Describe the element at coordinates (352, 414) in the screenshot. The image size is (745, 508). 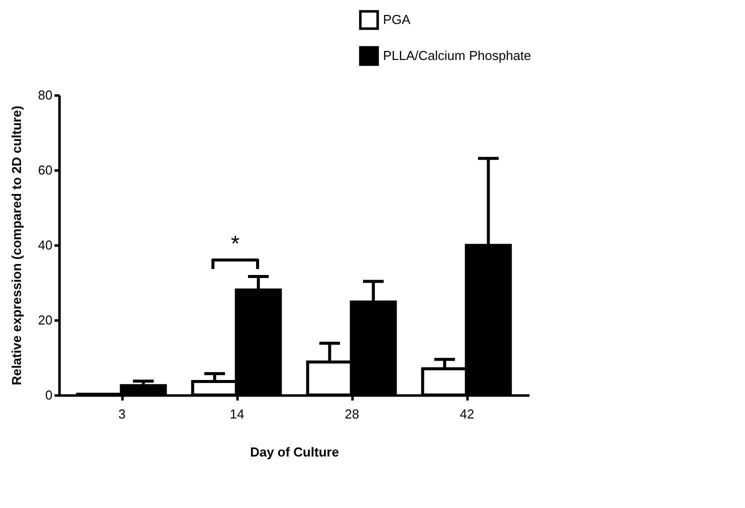
I see `x-tick-label: 28` at that location.